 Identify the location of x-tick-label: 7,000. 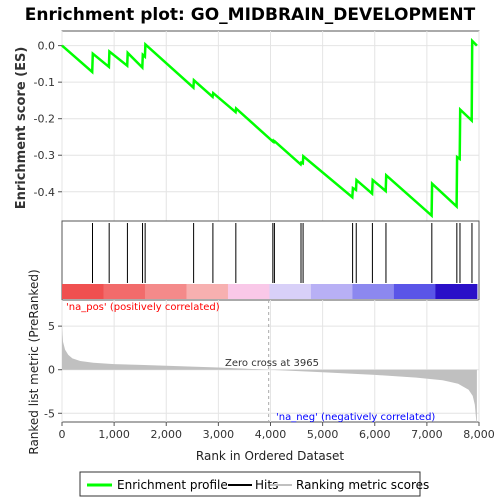
(427, 434).